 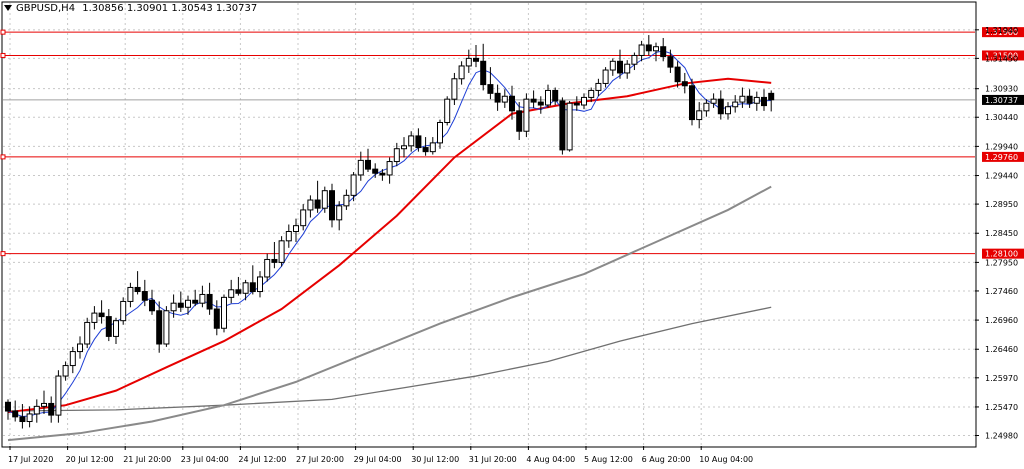 I want to click on y-tick-label: 1.27950, so click(x=1001, y=262).